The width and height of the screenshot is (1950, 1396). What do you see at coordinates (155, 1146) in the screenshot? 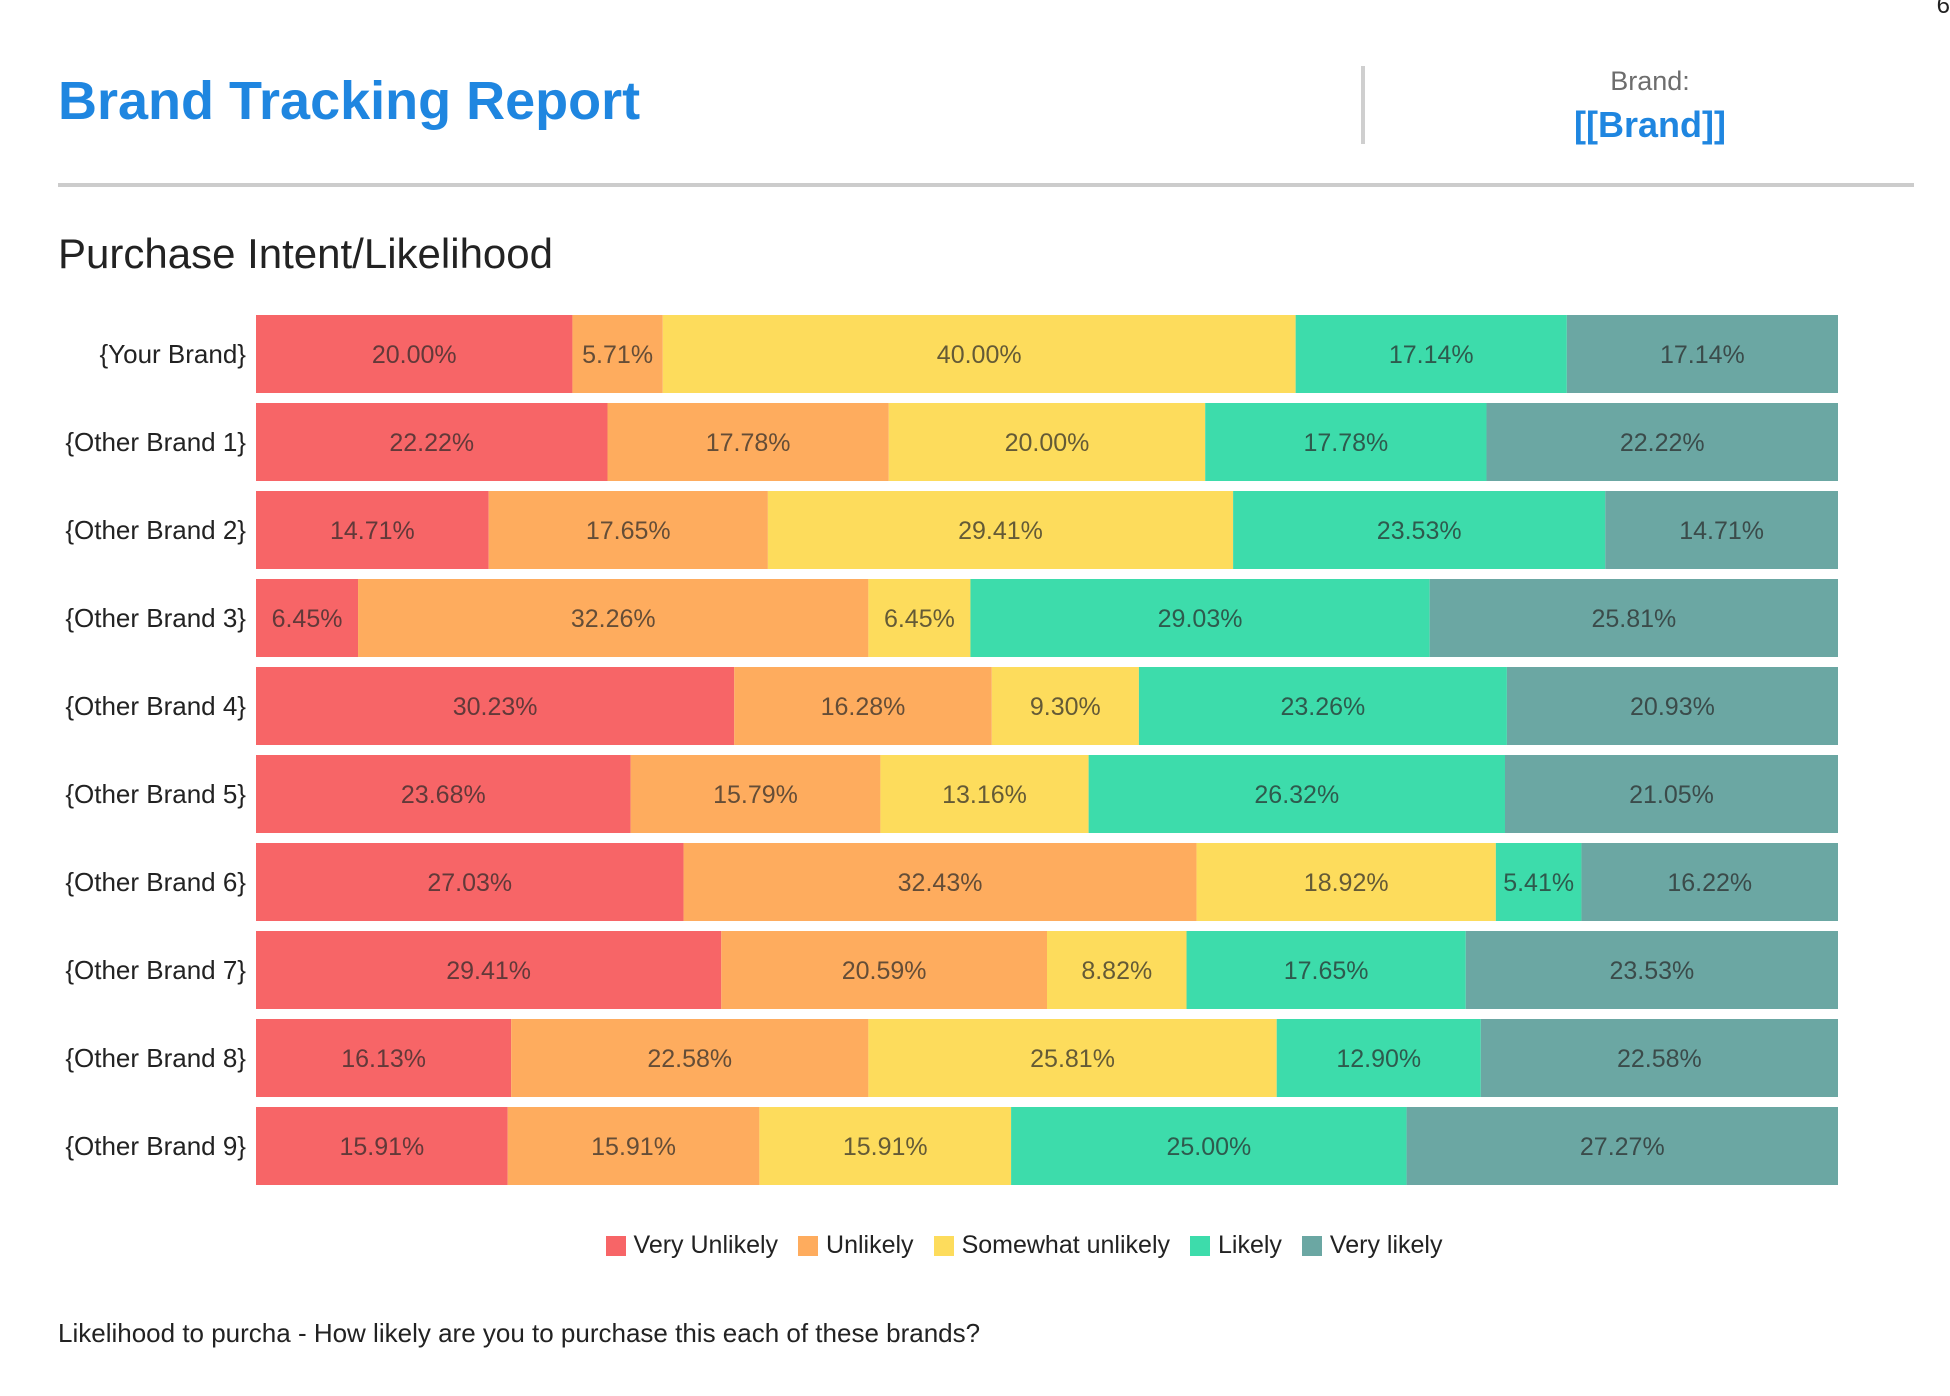
I see `category-label: {Other Brand 9}` at bounding box center [155, 1146].